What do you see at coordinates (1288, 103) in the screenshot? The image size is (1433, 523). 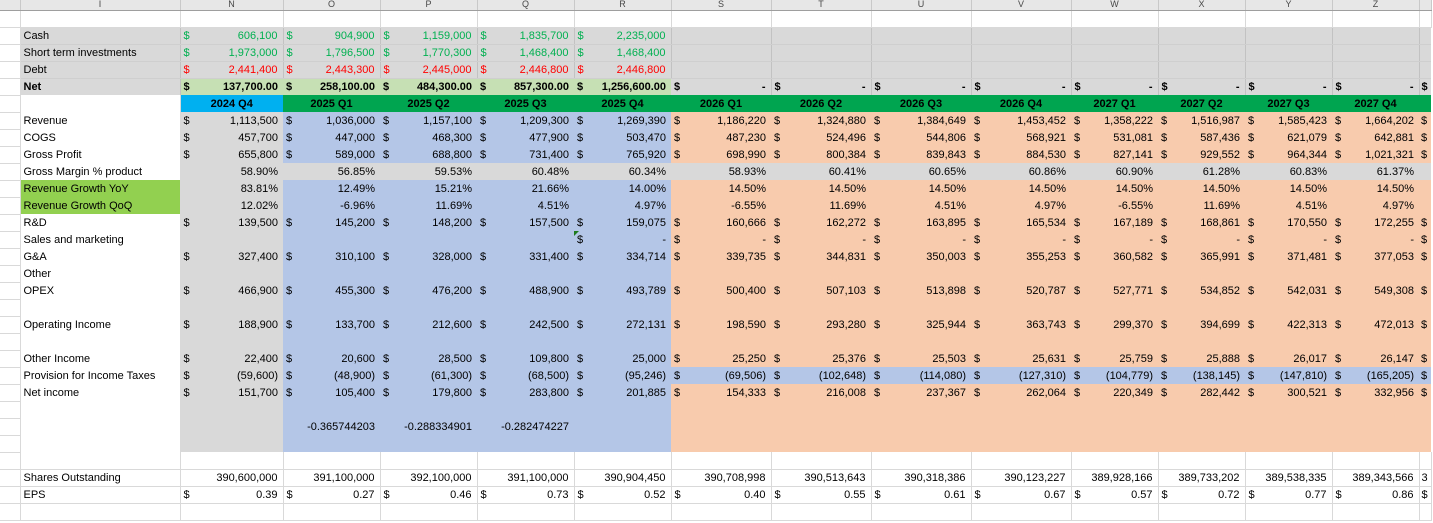 I see `quarter-header: 2027 Q3` at bounding box center [1288, 103].